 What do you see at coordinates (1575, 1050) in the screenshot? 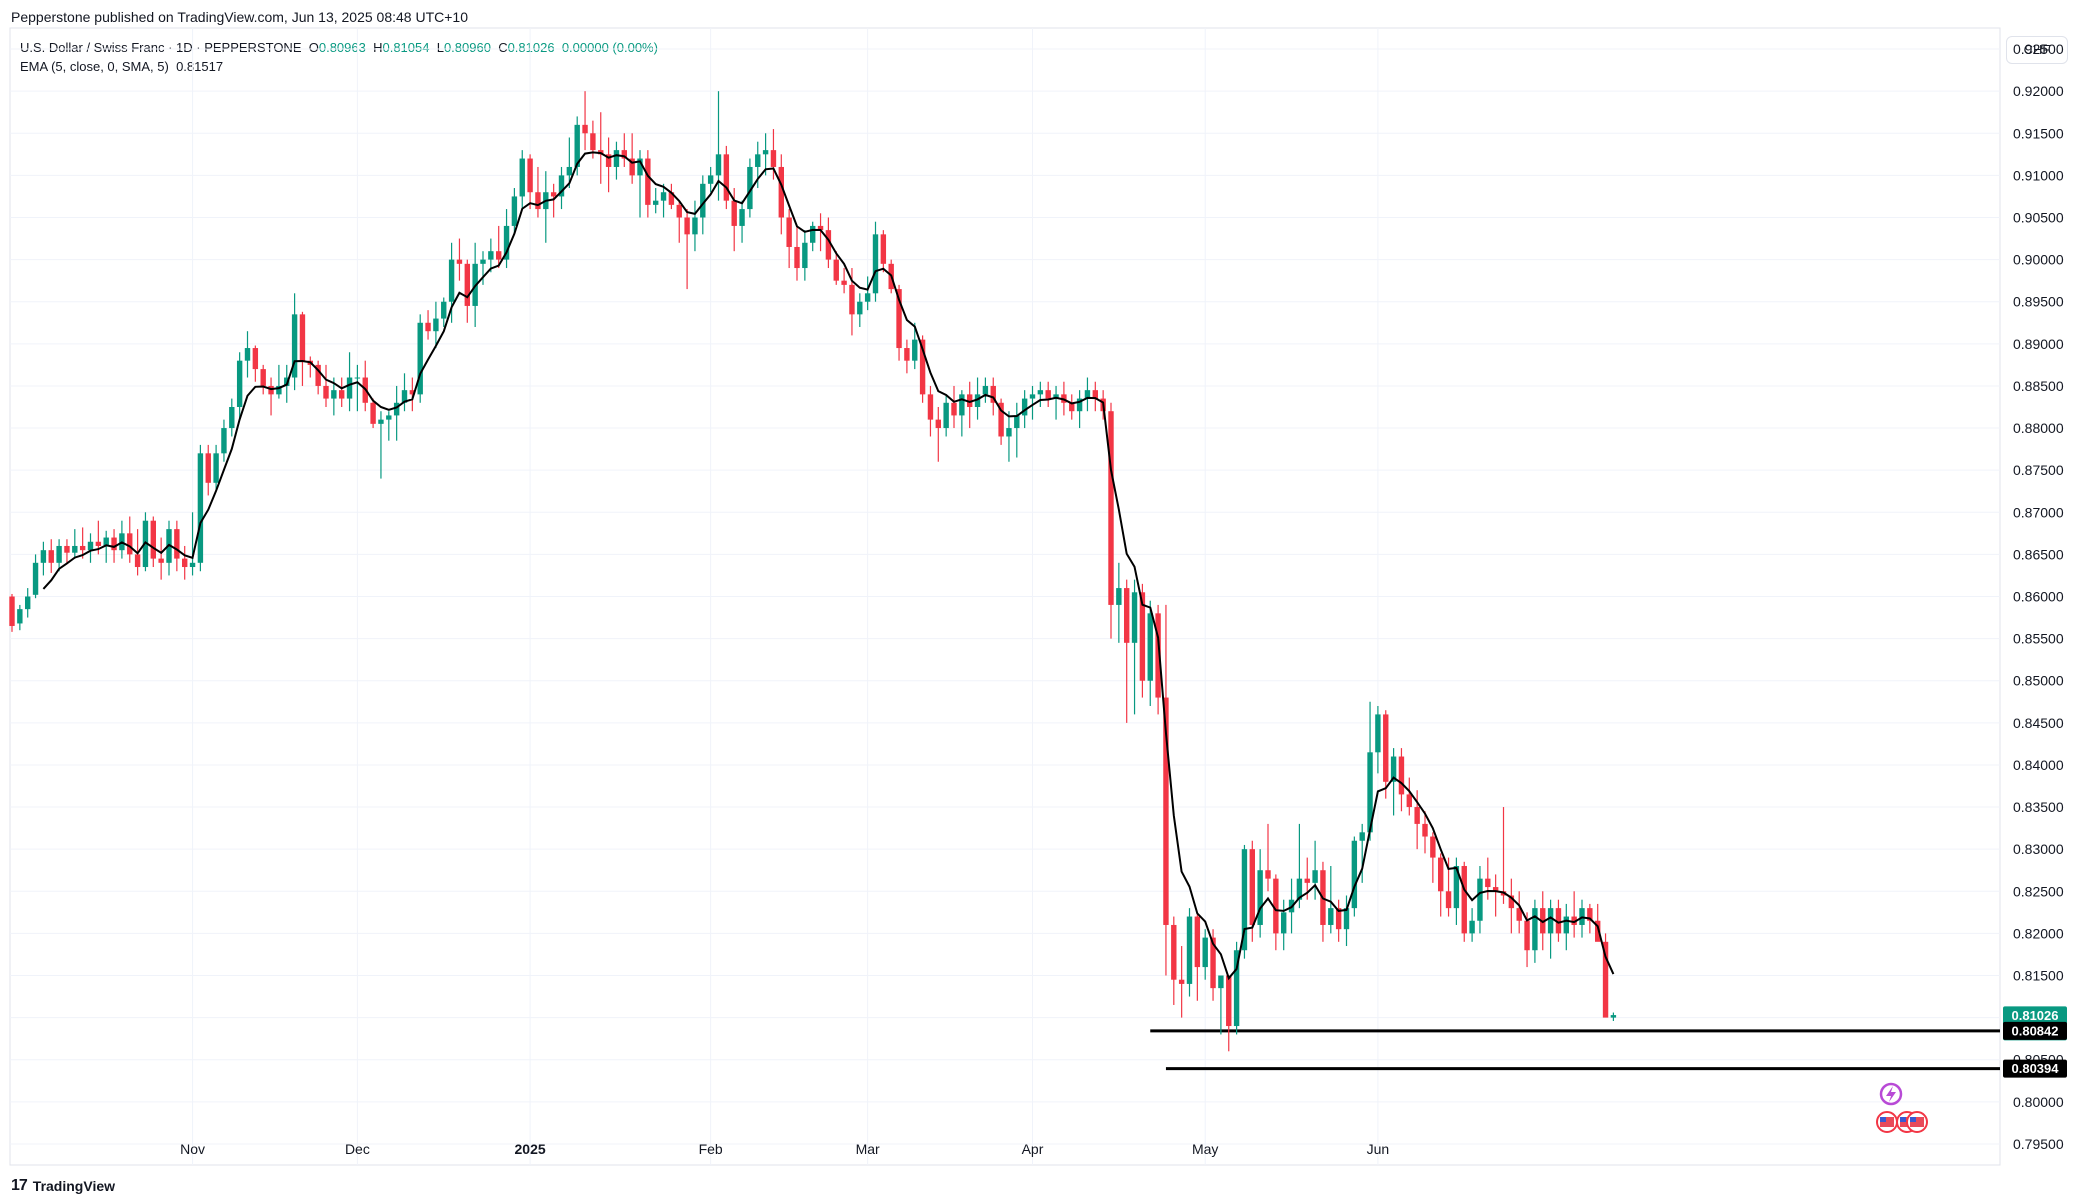
I see `horizontal-levels` at bounding box center [1575, 1050].